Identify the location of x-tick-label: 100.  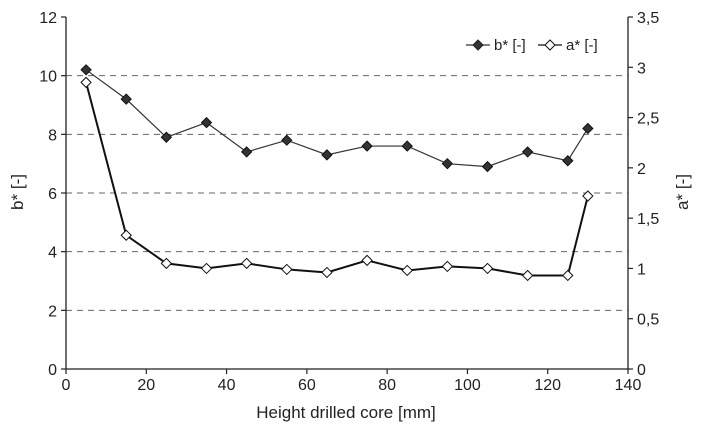
(467, 385).